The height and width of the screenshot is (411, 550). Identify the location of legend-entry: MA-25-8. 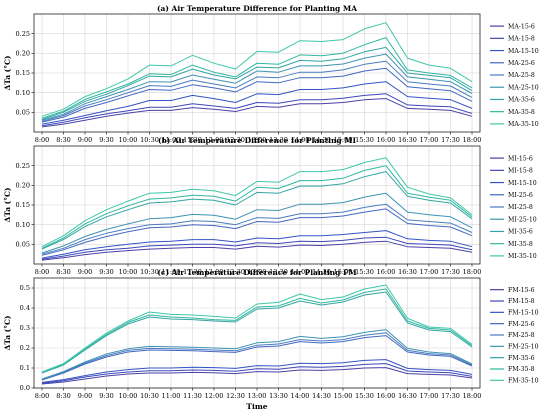
(521, 75).